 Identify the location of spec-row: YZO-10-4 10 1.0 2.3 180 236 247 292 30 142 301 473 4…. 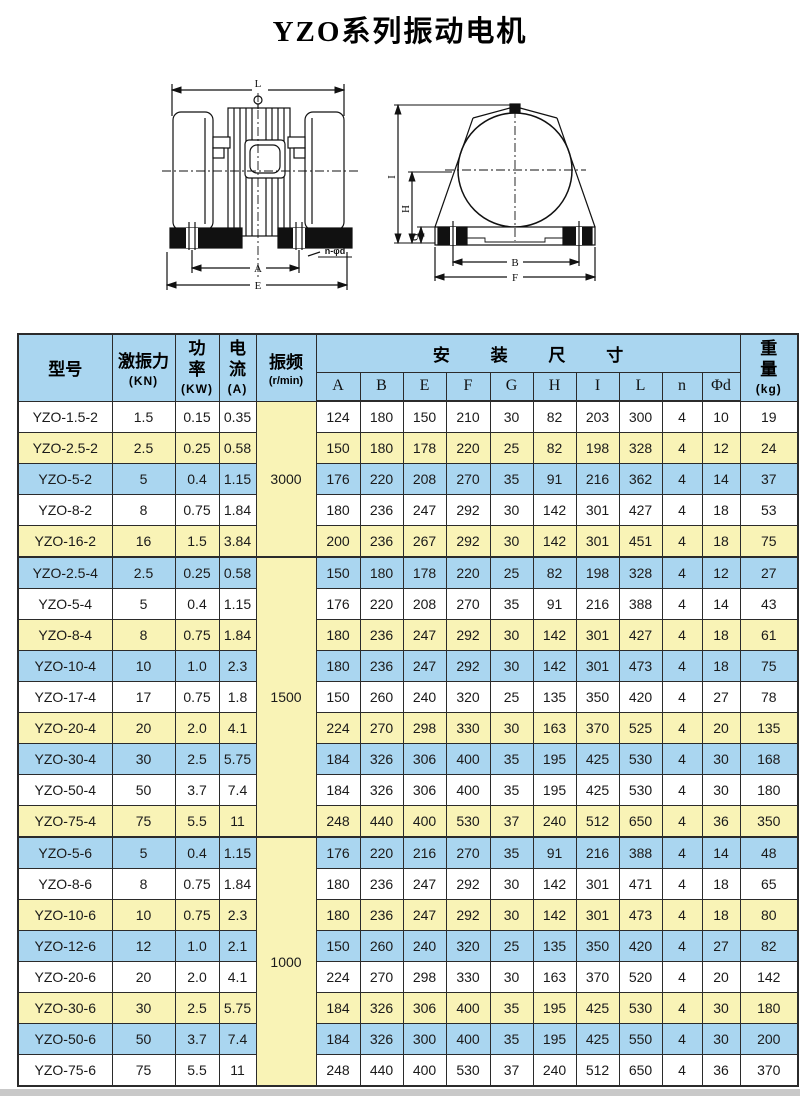
(408, 666).